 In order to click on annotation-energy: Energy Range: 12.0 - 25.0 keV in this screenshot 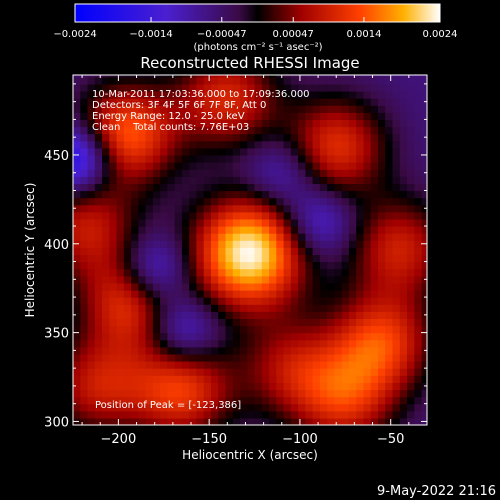, I will do `click(168, 116)`.